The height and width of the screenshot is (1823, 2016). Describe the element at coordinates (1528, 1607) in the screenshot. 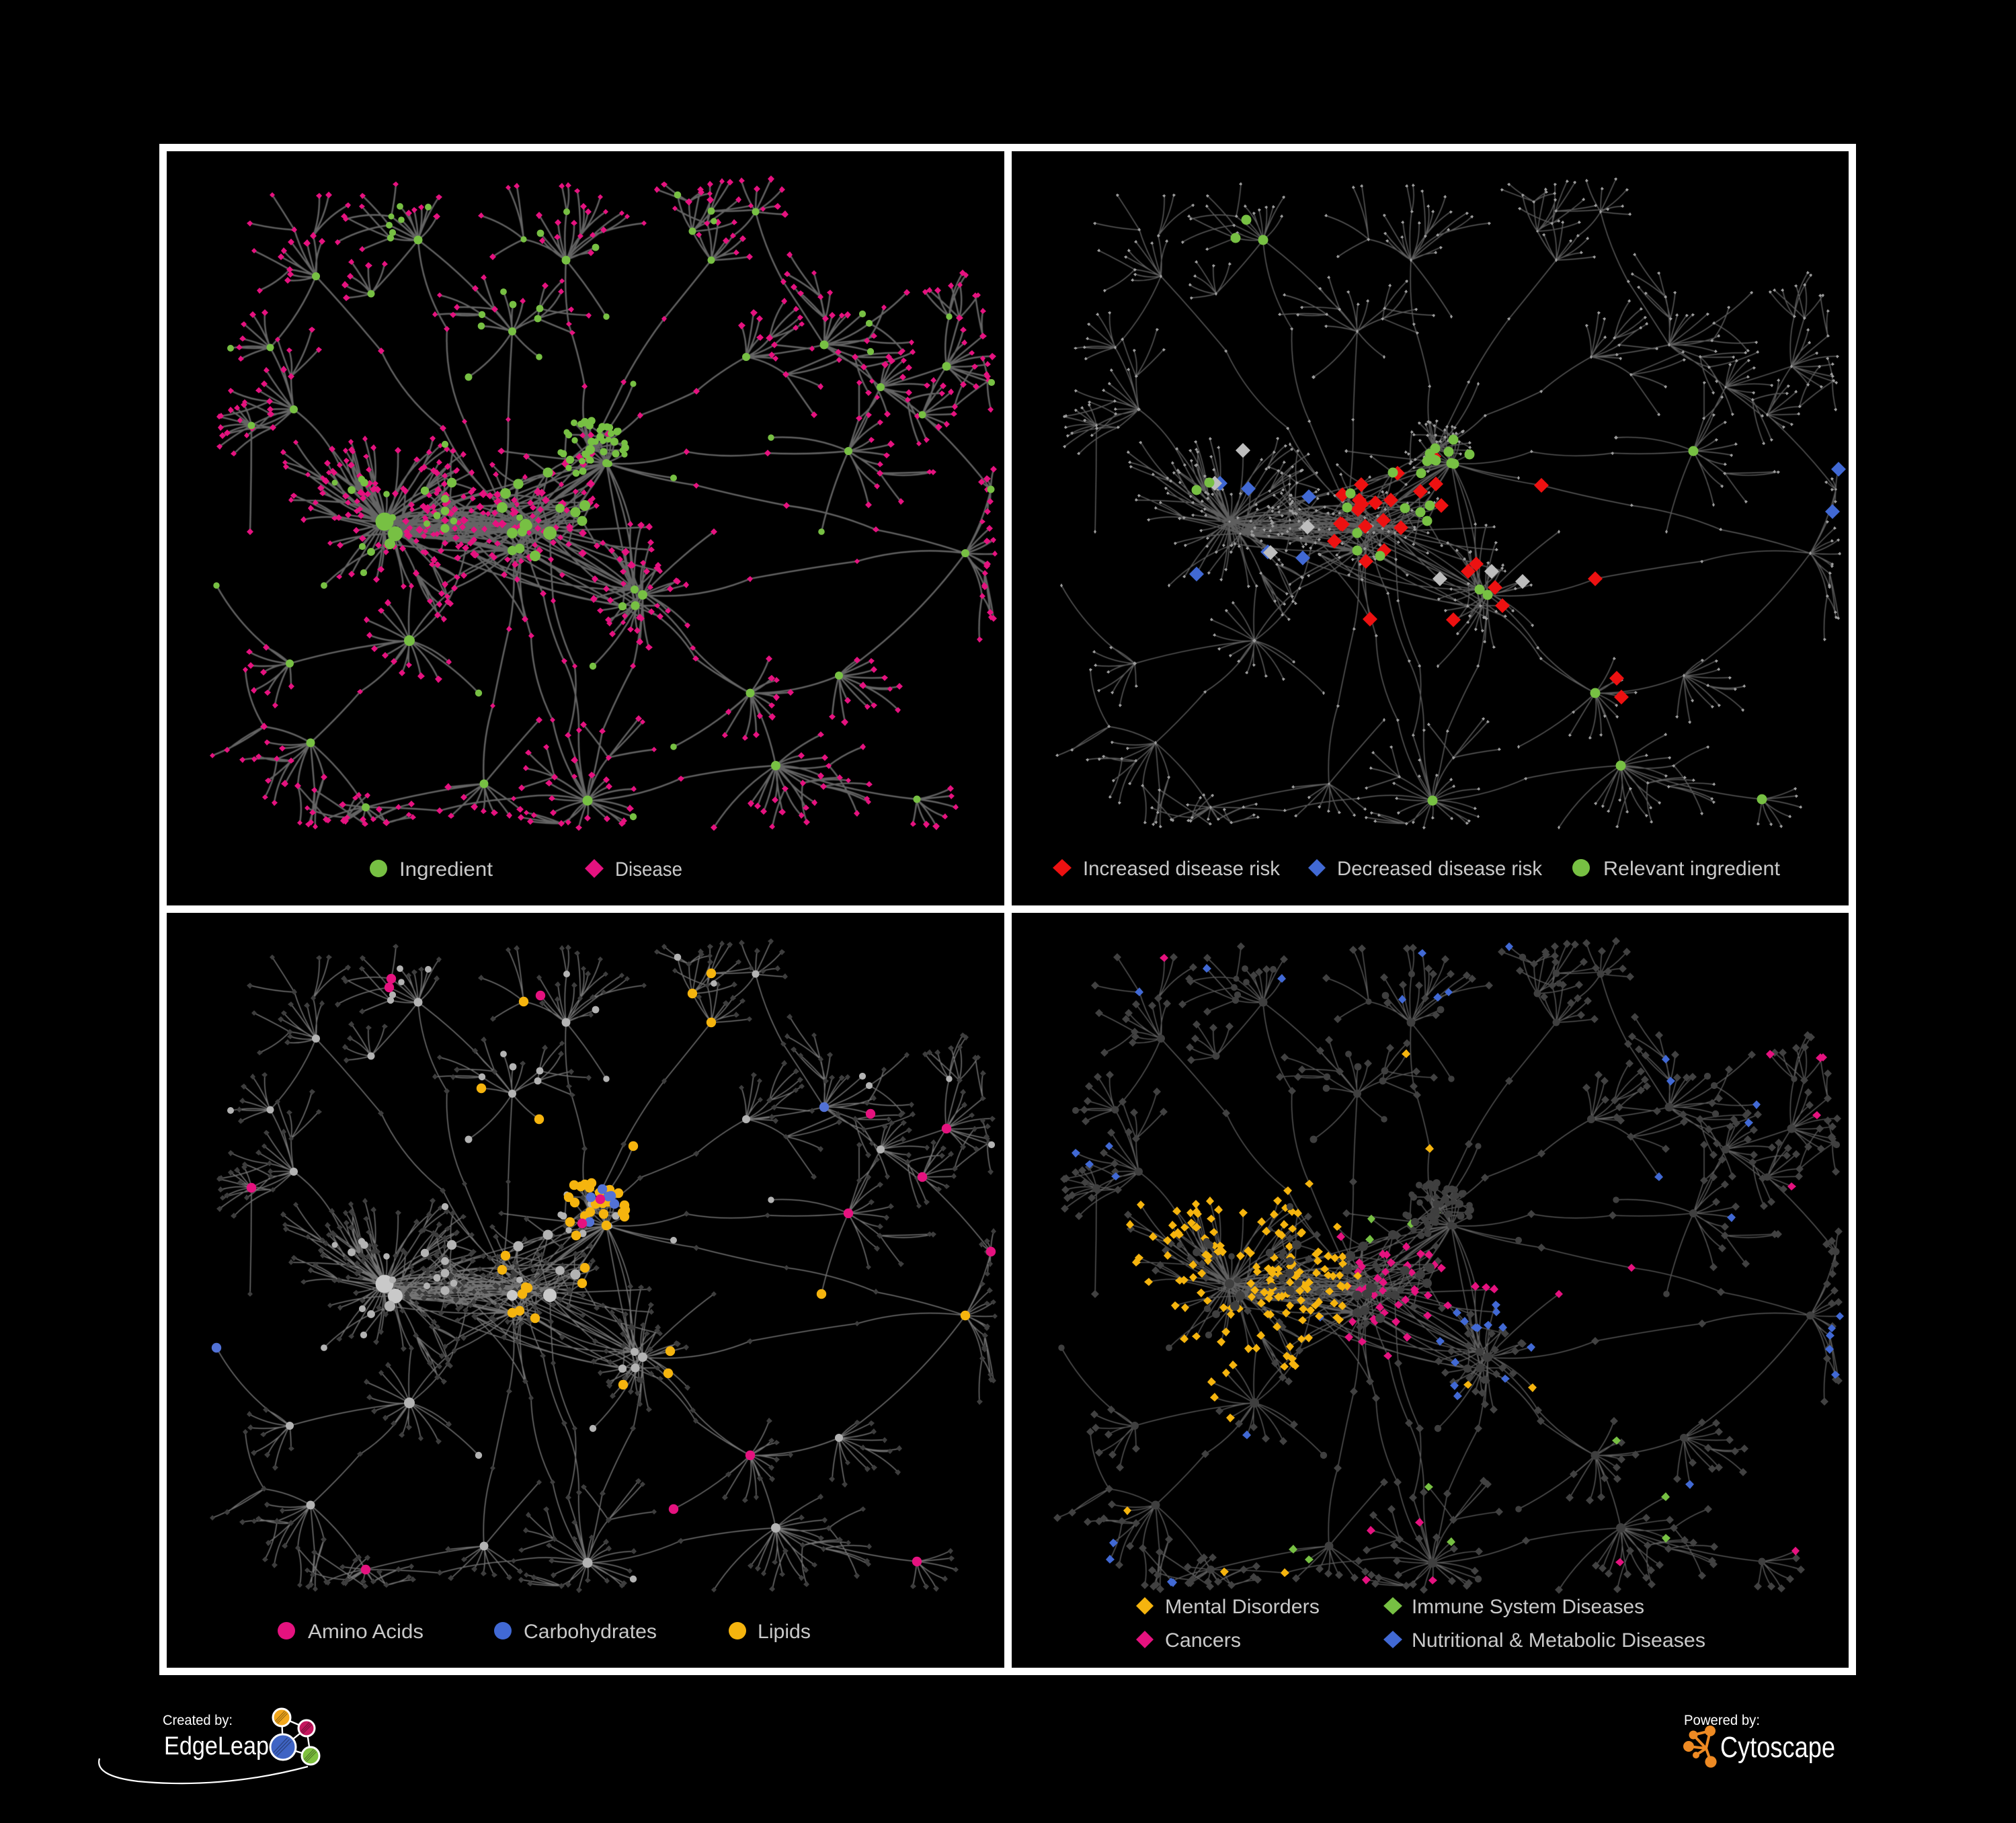

I see `svg-text: Immune System Diseases` at that location.